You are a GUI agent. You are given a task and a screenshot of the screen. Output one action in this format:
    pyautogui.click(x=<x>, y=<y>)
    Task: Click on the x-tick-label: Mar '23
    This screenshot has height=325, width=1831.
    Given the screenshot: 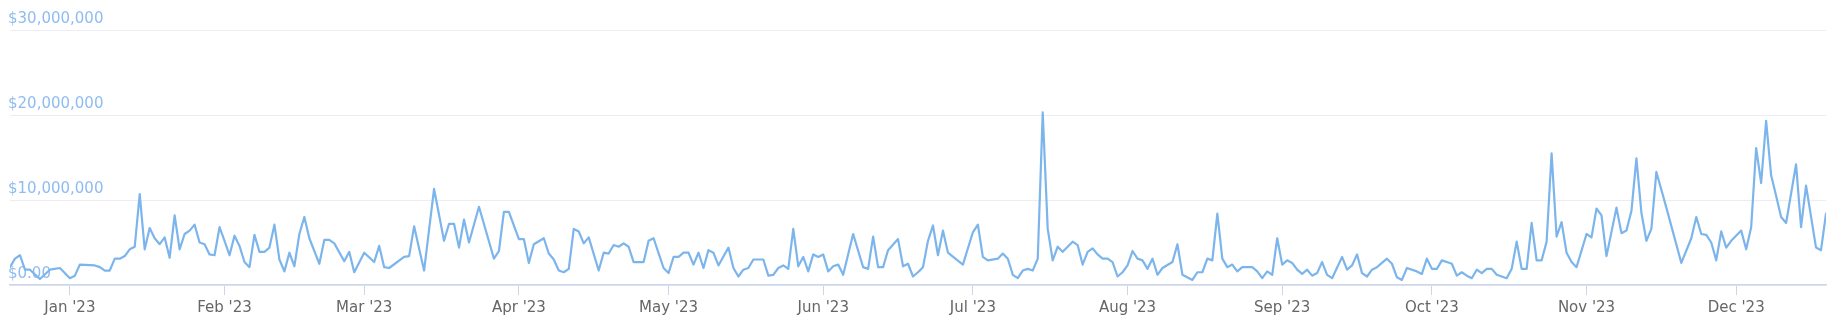 What is the action you would take?
    pyautogui.click(x=364, y=306)
    